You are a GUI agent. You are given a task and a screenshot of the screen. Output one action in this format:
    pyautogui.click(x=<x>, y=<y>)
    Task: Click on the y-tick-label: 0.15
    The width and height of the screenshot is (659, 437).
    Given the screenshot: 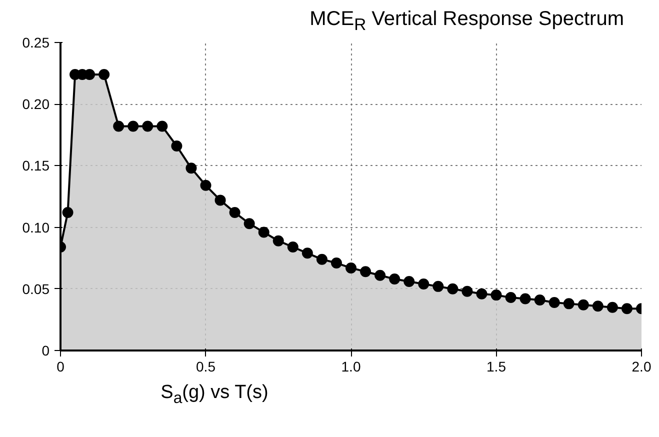 What is the action you would take?
    pyautogui.click(x=36, y=166)
    